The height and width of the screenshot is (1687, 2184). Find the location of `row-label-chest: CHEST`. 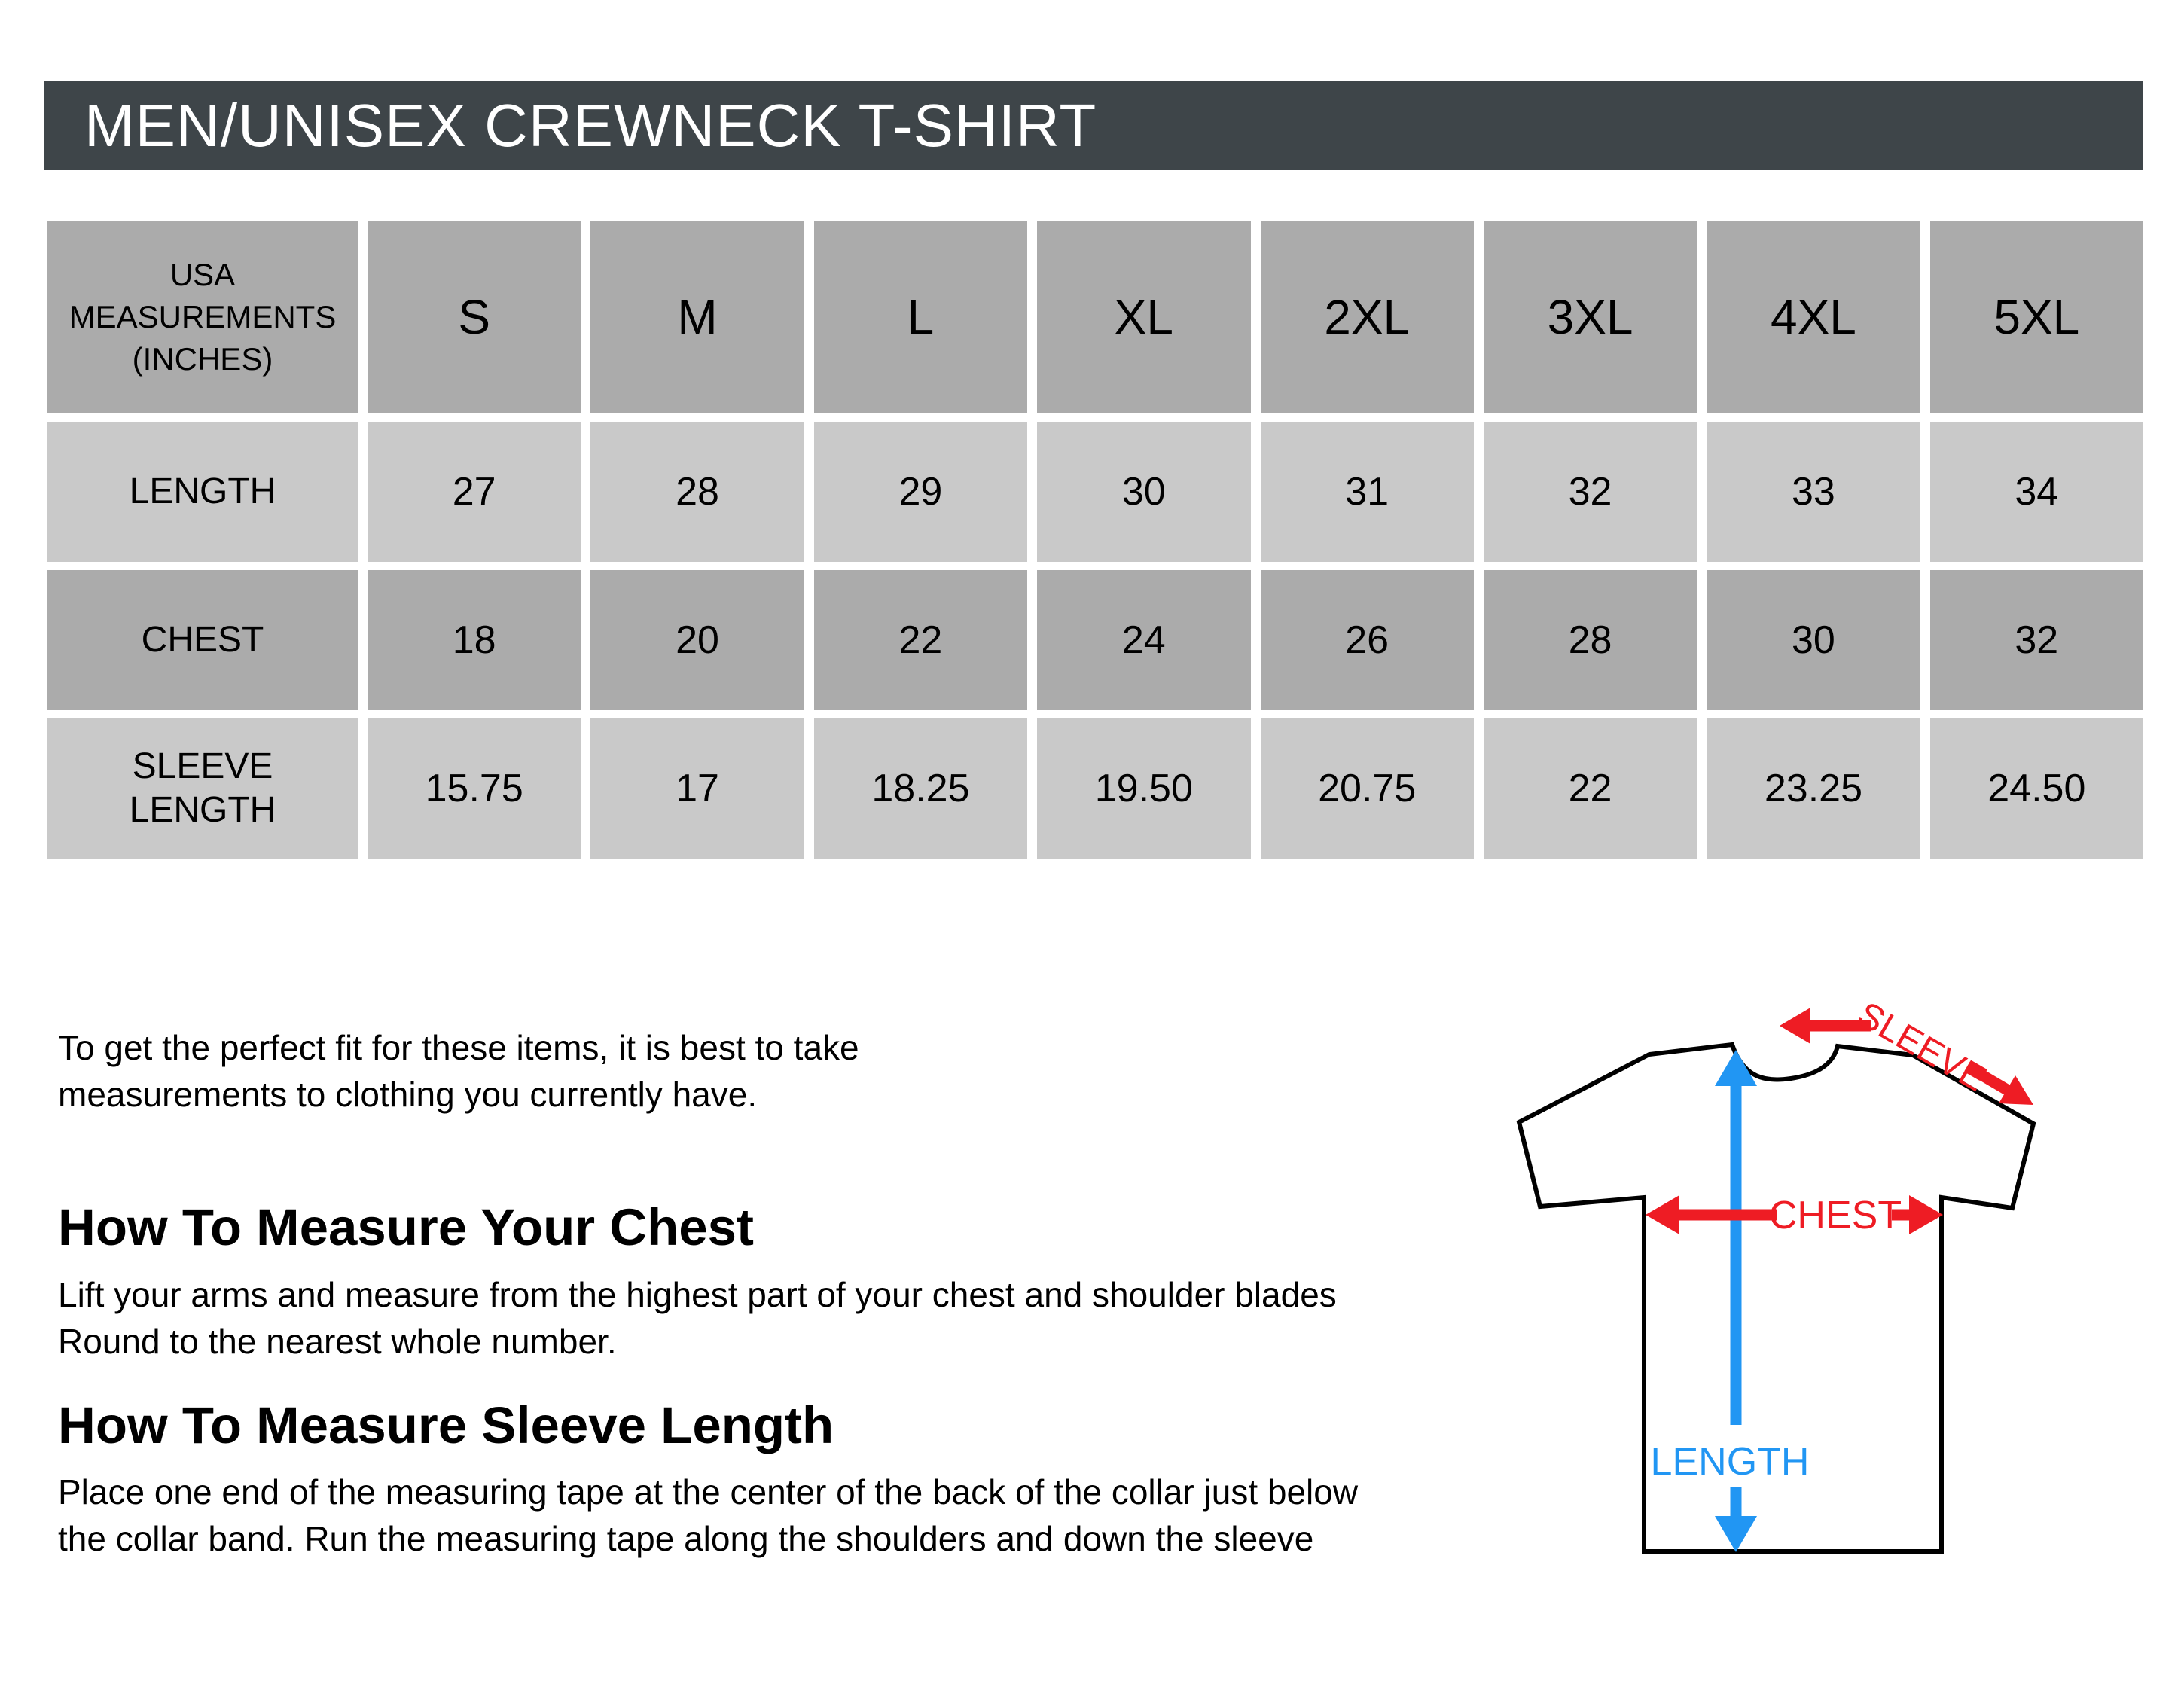

row-label-chest: CHEST is located at coordinates (202, 640).